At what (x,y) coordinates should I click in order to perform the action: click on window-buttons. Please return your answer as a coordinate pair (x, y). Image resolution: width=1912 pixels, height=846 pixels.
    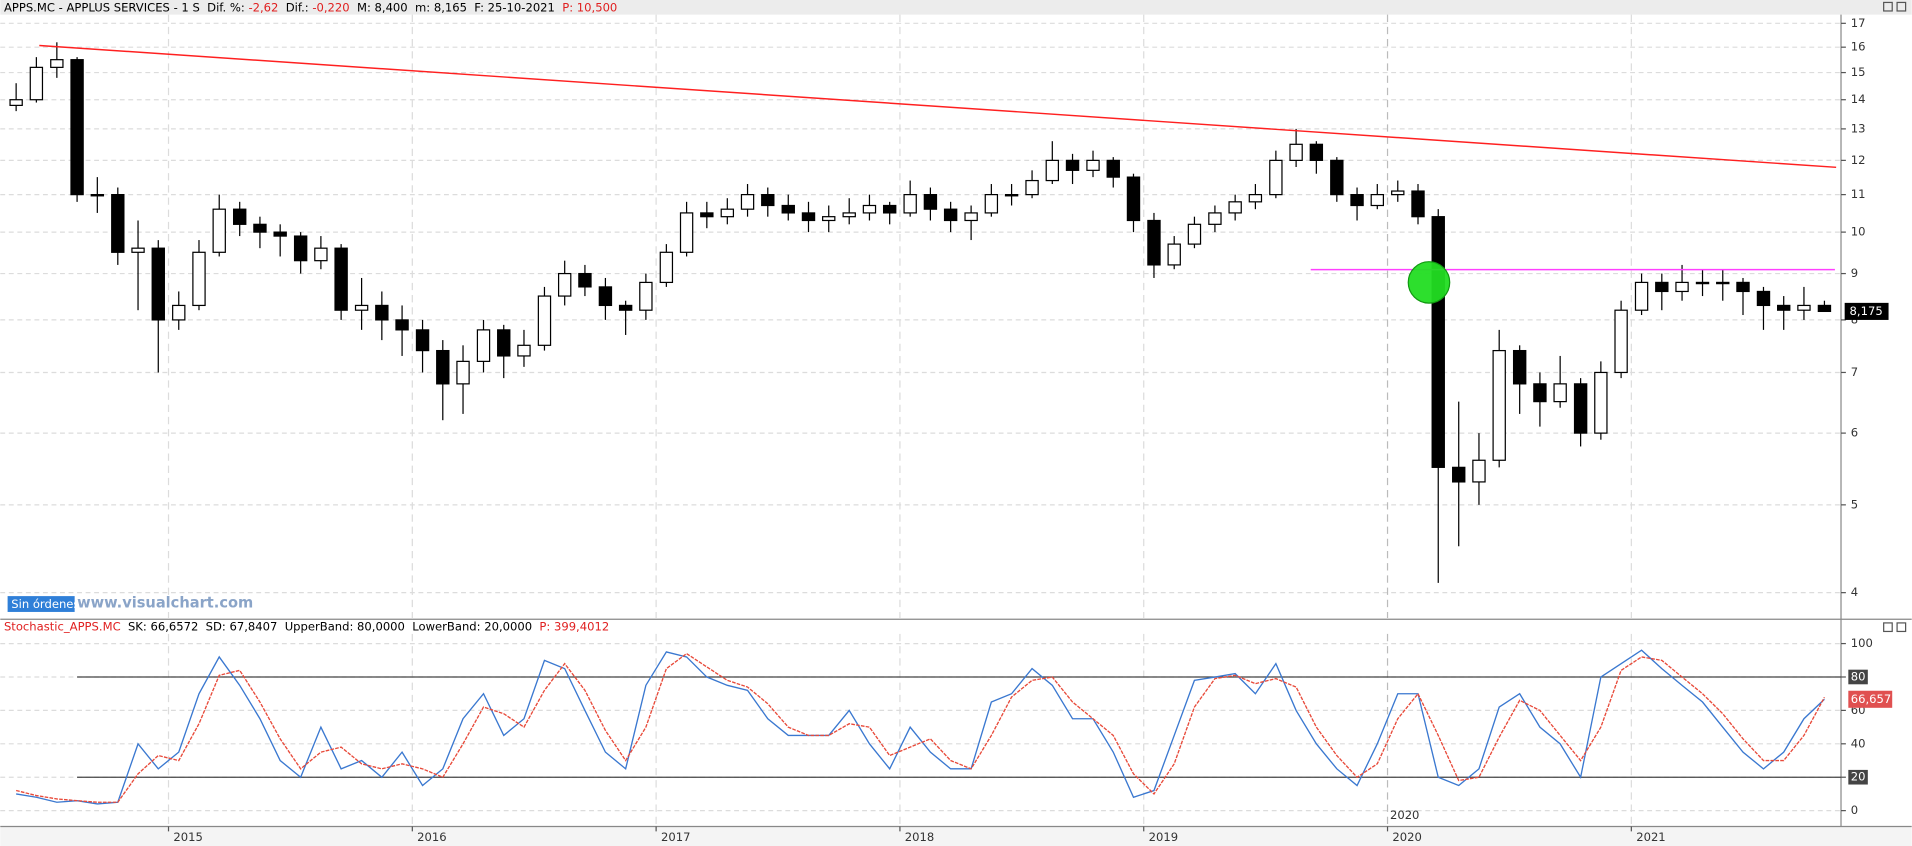
    Looking at the image, I should click on (1895, 317).